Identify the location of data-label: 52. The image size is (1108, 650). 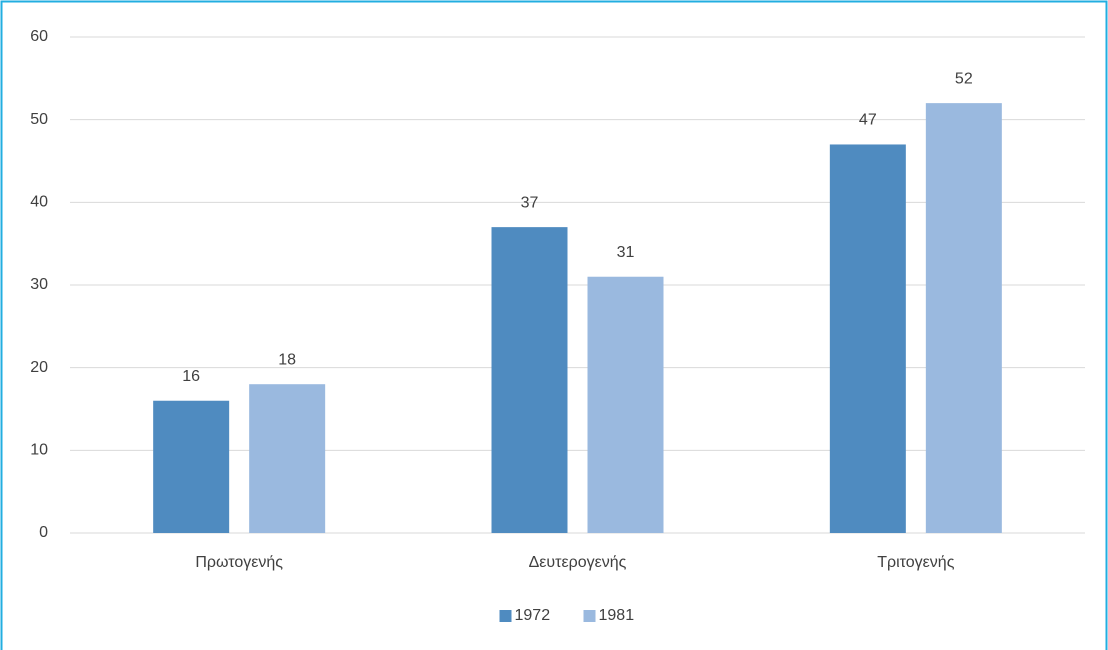
(964, 78).